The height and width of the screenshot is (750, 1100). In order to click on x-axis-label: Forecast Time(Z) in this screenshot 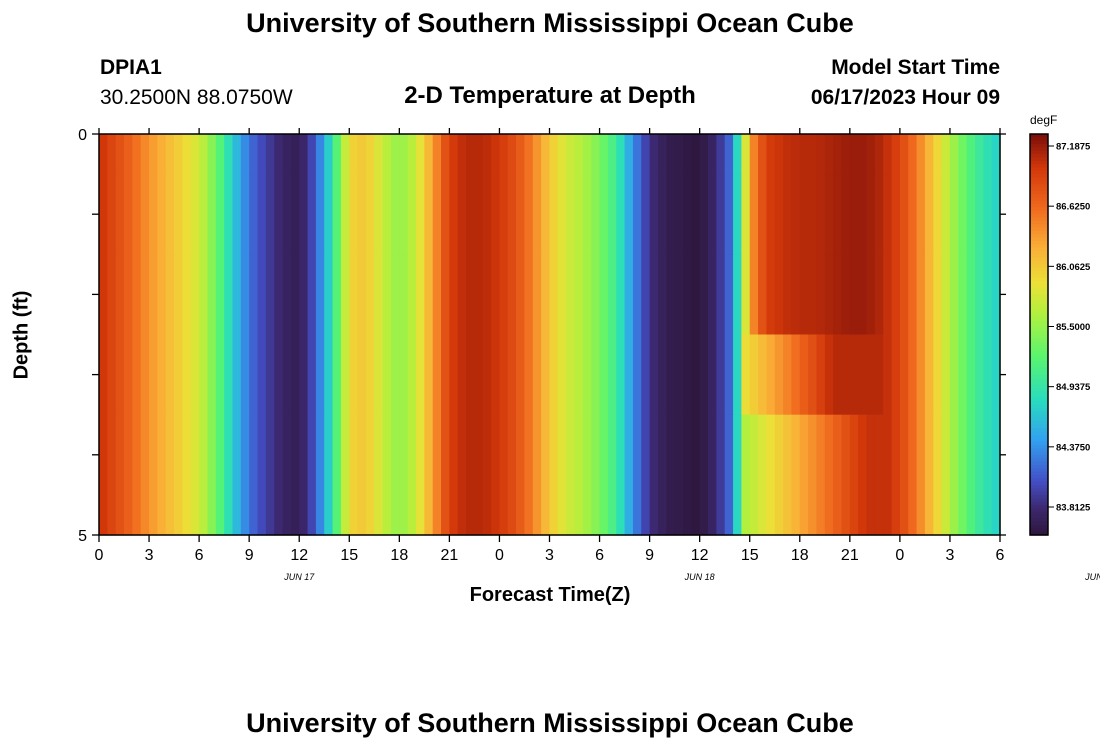, I will do `click(550, 595)`.